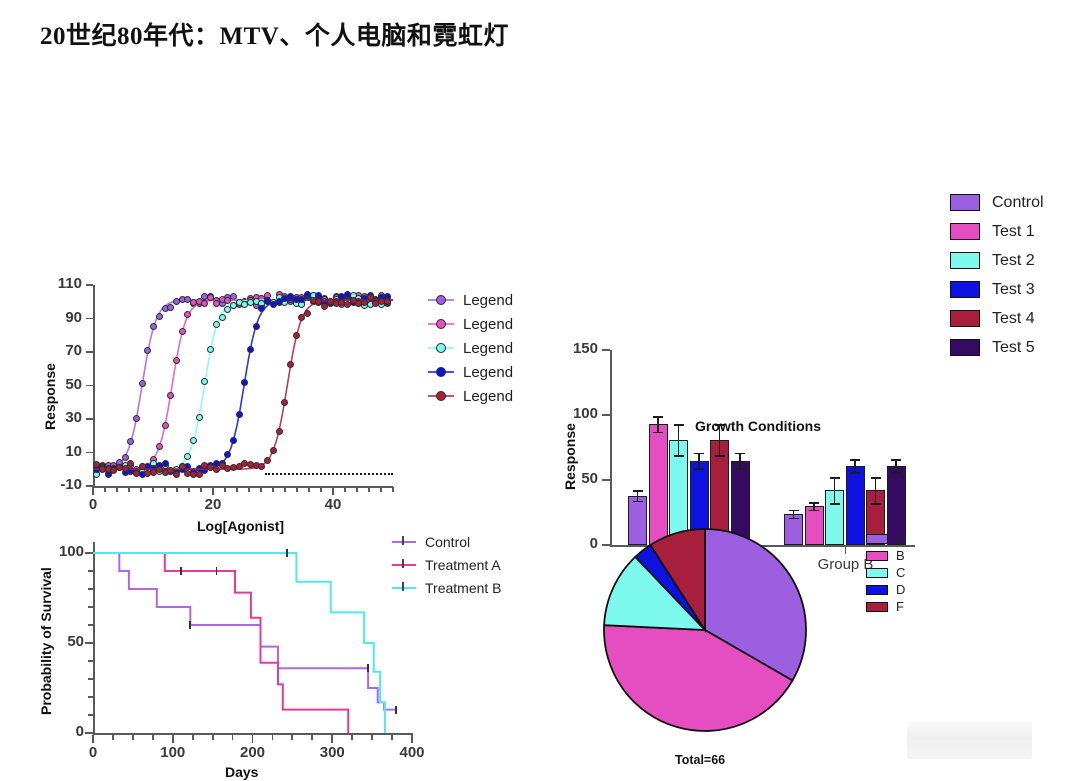 This screenshot has height=781, width=1080. What do you see at coordinates (93, 752) in the screenshot?
I see `x-tick-label: 0` at bounding box center [93, 752].